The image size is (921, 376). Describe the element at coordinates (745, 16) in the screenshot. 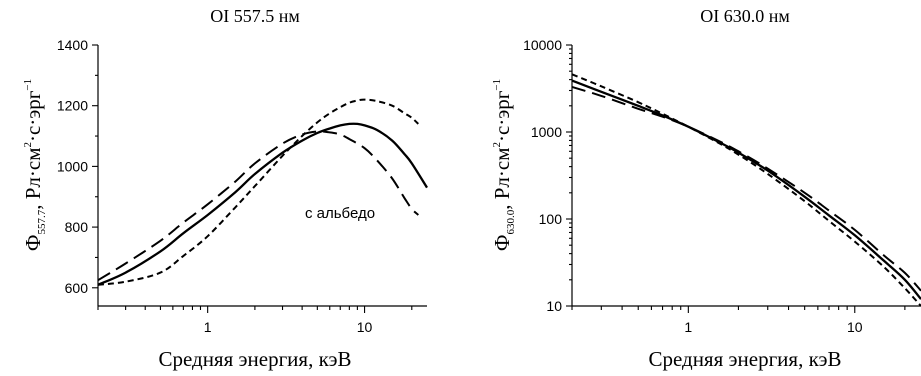

I see `chart-title: OI 630.0 нм` at that location.